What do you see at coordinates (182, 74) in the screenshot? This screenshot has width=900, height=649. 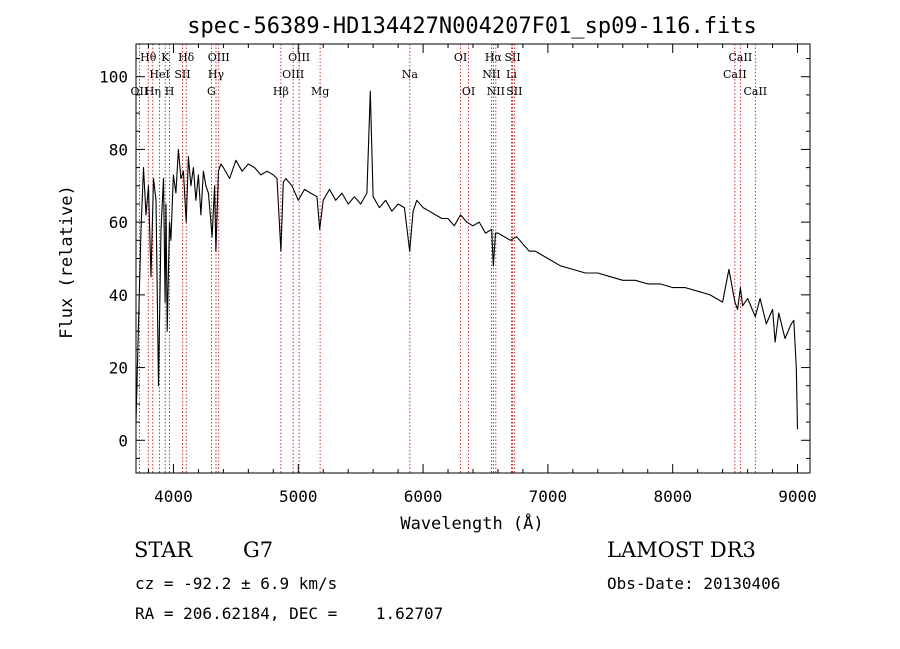 I see `line-label-6: SII` at bounding box center [182, 74].